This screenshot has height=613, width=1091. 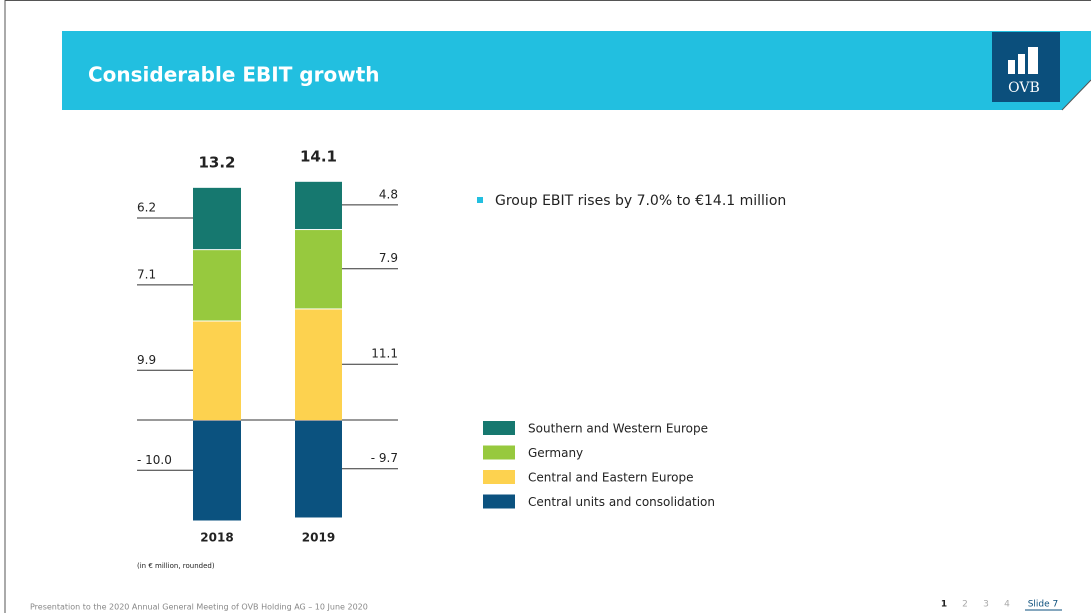 What do you see at coordinates (1076, 70) in the screenshot?
I see `header-band-edge` at bounding box center [1076, 70].